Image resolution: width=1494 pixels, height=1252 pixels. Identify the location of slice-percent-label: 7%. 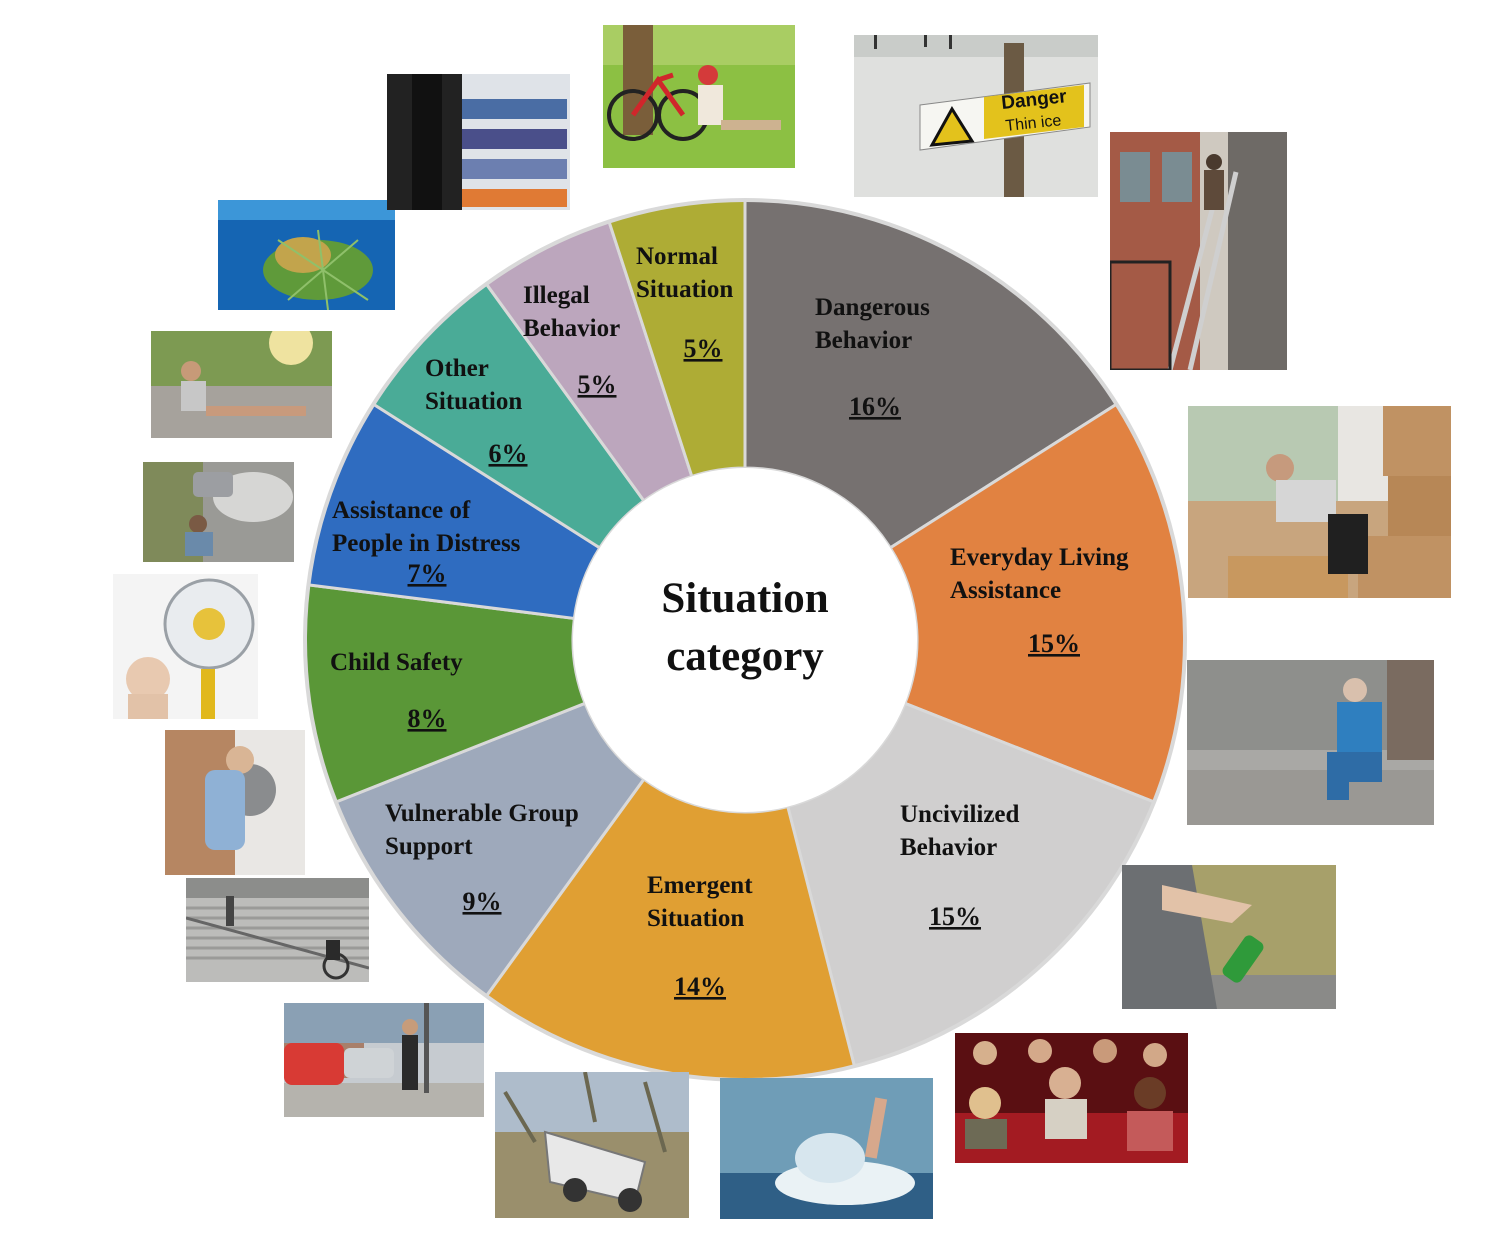
(427, 573).